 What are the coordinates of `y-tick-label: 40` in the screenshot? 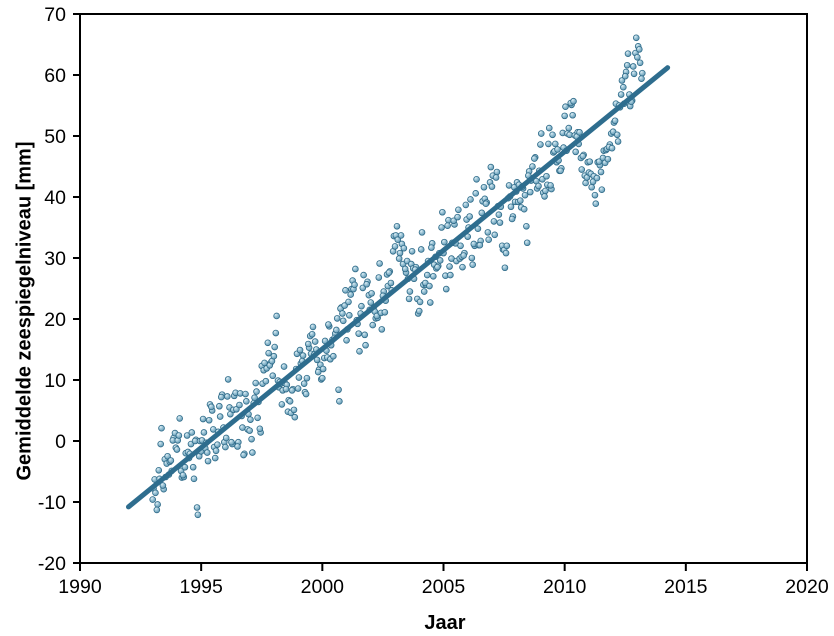 It's located at (55, 198).